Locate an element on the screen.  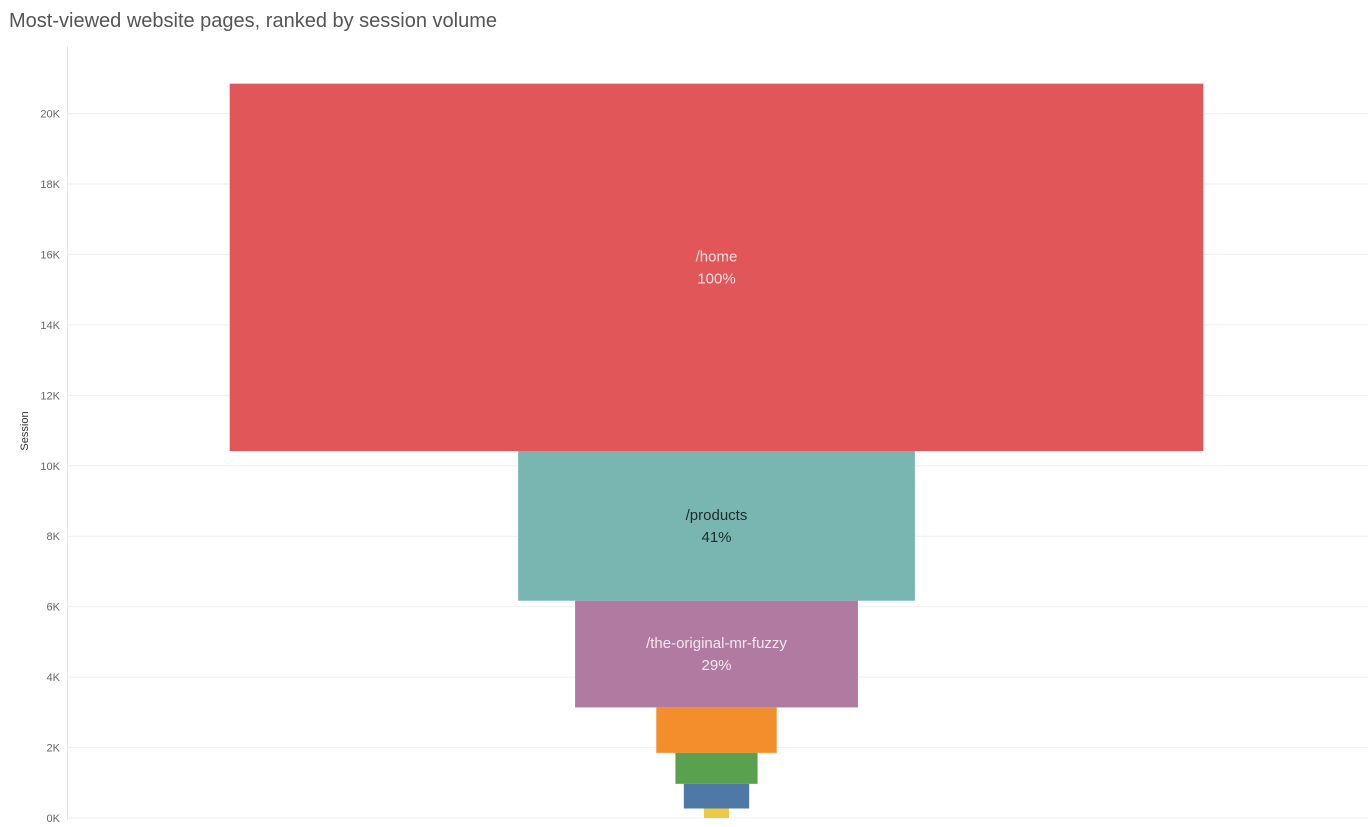
y-tick-label: 4K is located at coordinates (54, 678).